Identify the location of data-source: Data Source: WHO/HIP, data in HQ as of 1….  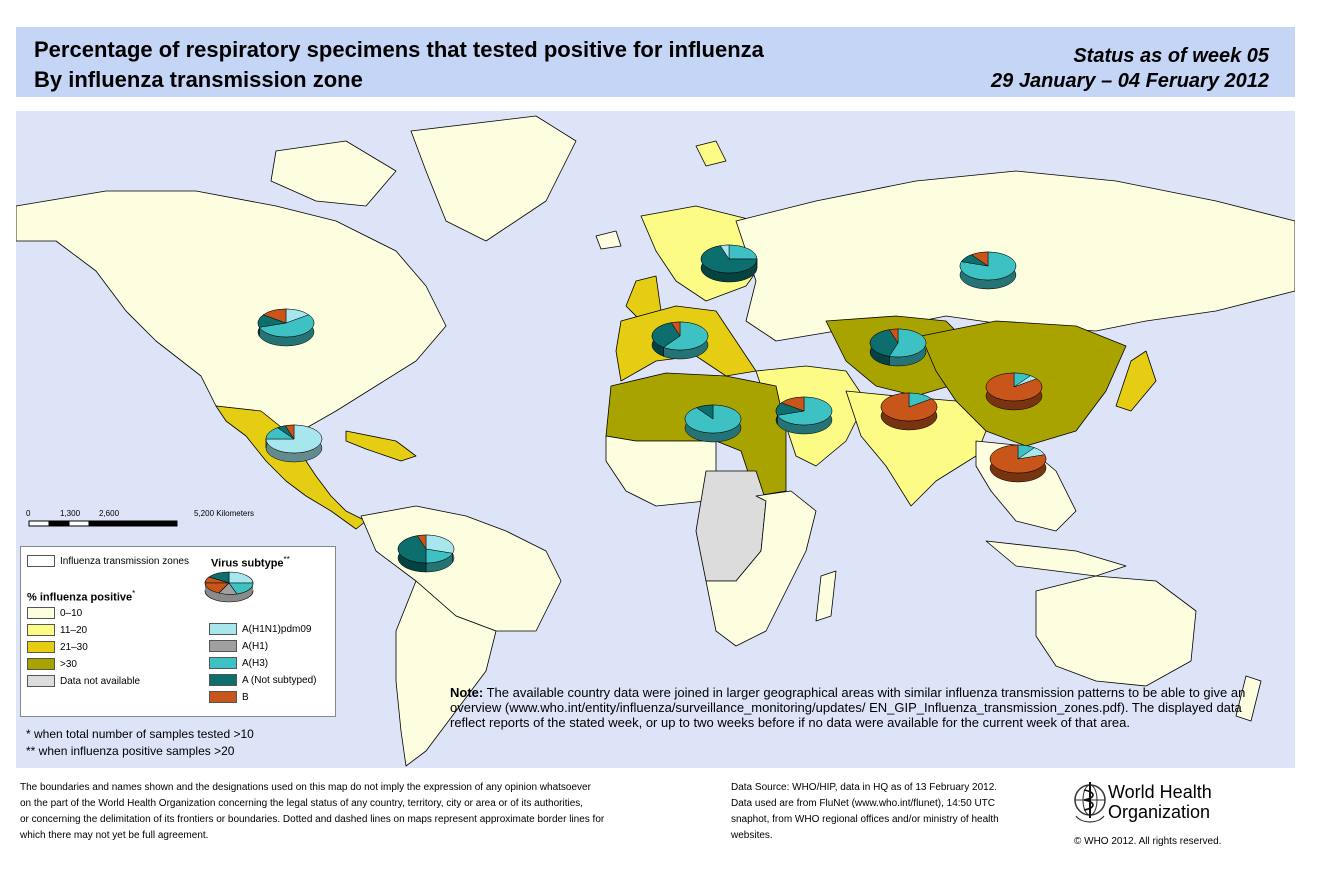
(896, 812).